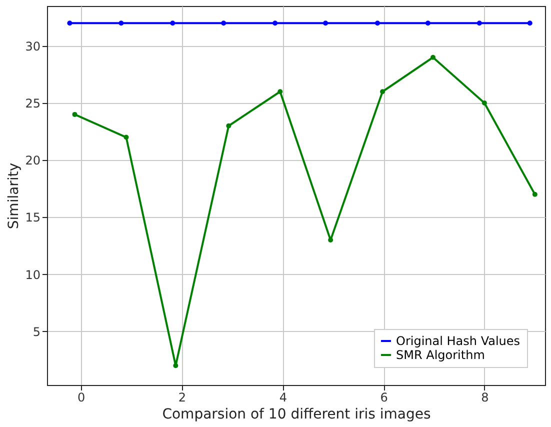 The image size is (551, 427). Describe the element at coordinates (32, 217) in the screenshot. I see `y-tick-label: 15` at that location.